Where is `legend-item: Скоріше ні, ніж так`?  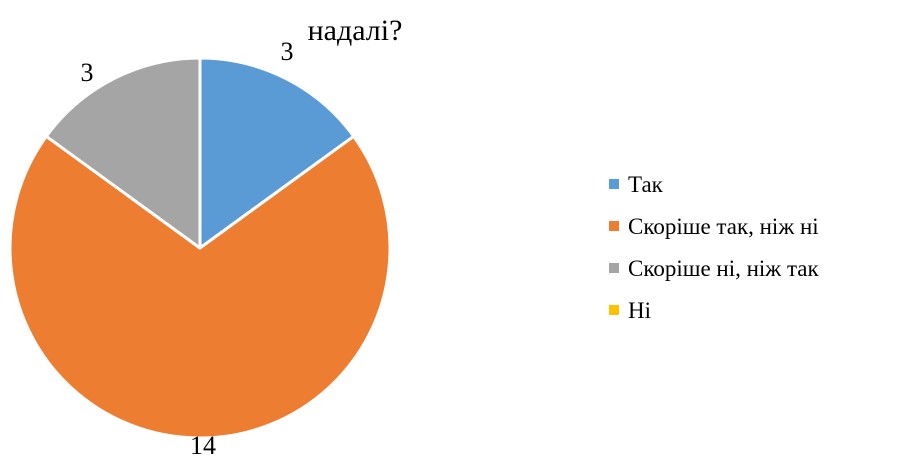 legend-item: Скоріше ні, ніж так is located at coordinates (714, 268).